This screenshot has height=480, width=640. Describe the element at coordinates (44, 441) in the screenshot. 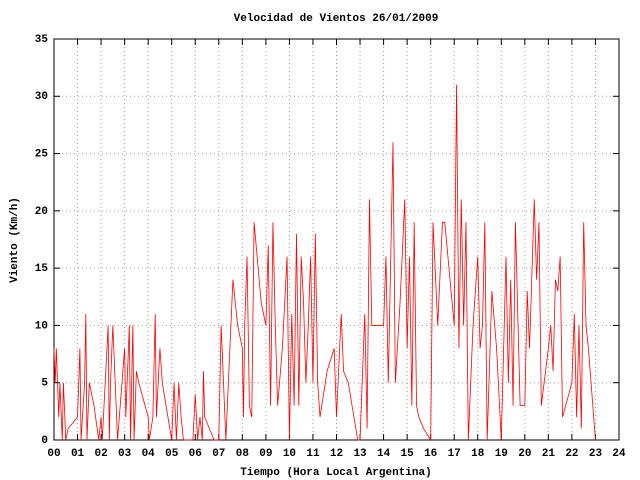

I see `y-tick-label: 0` at that location.